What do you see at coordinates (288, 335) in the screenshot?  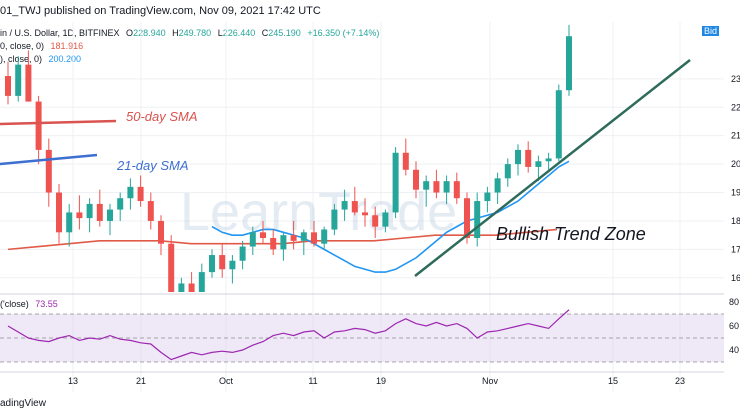 I see `rsi-line` at bounding box center [288, 335].